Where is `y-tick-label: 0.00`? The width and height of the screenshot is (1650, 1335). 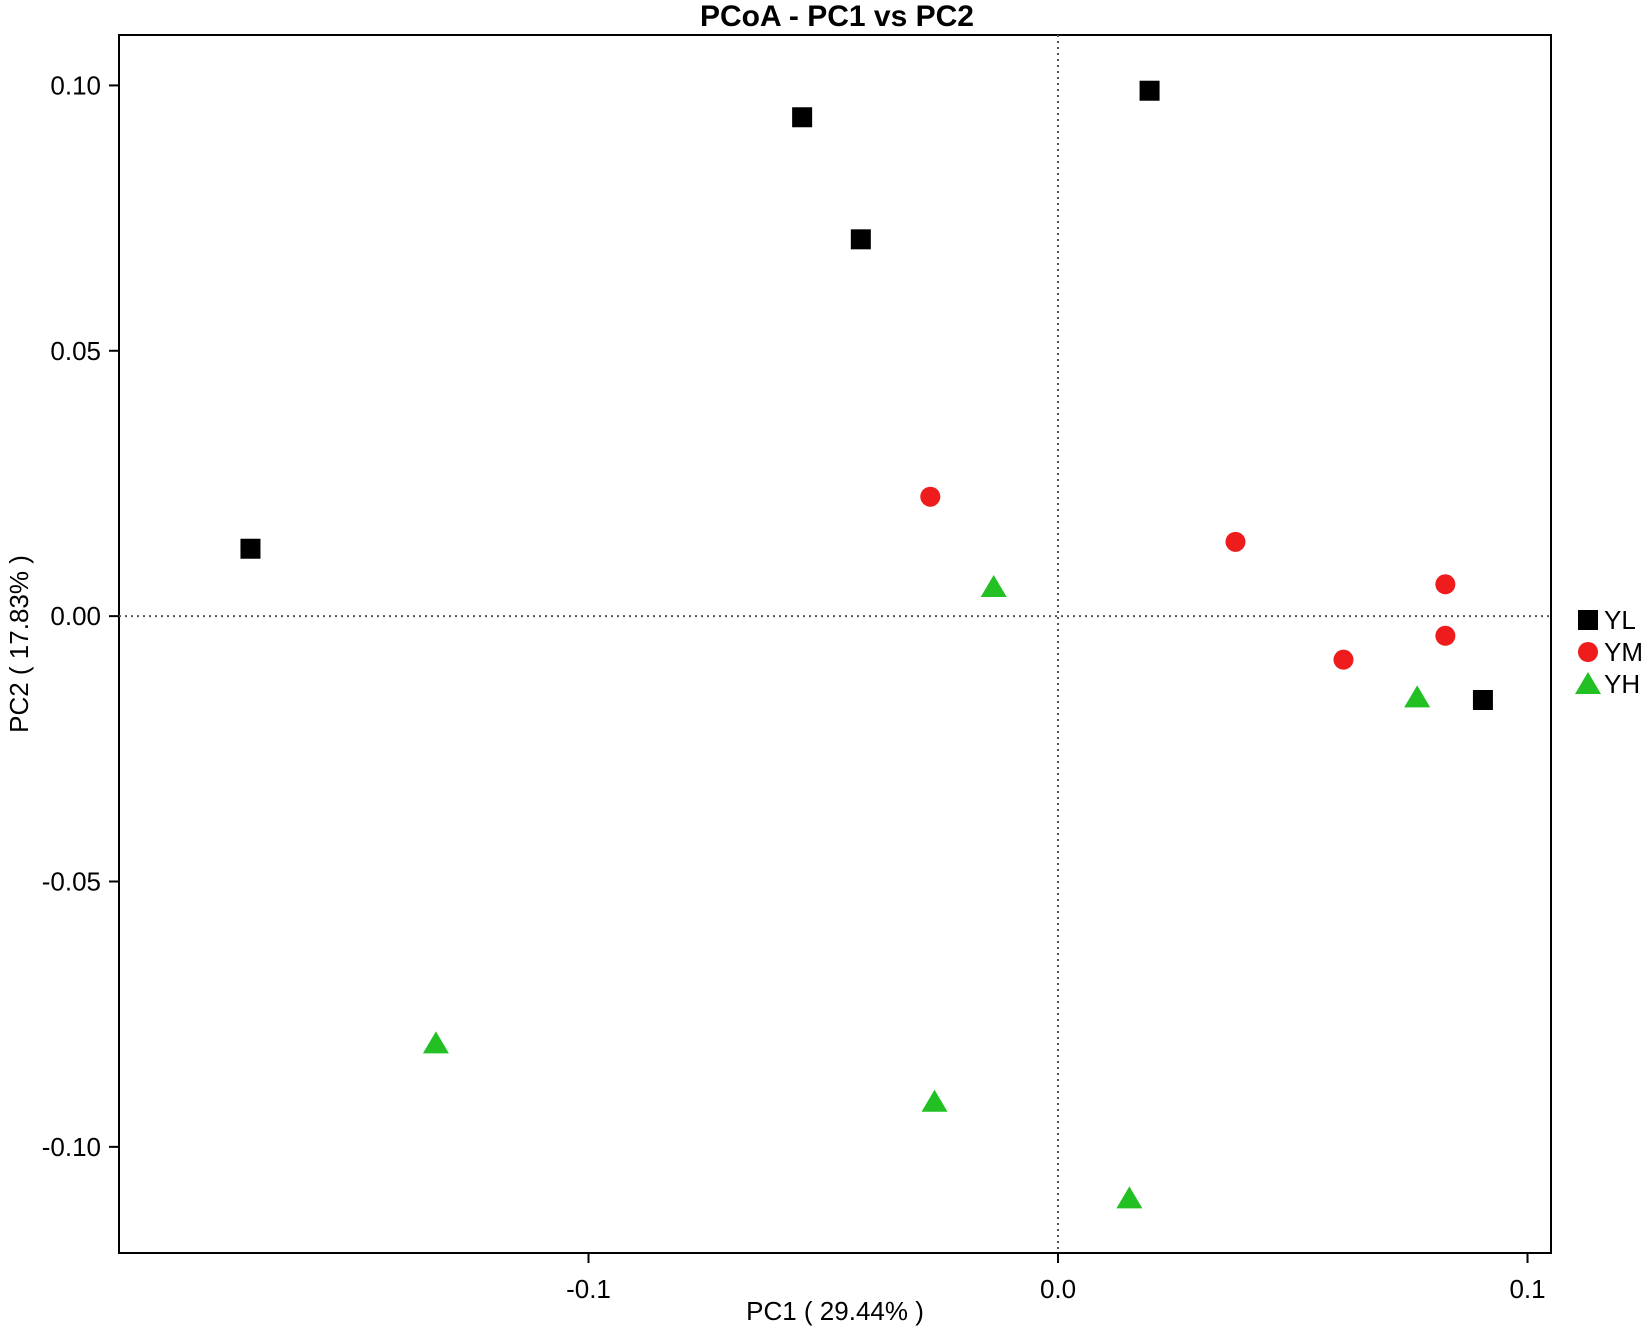 y-tick-label: 0.00 is located at coordinates (75, 616).